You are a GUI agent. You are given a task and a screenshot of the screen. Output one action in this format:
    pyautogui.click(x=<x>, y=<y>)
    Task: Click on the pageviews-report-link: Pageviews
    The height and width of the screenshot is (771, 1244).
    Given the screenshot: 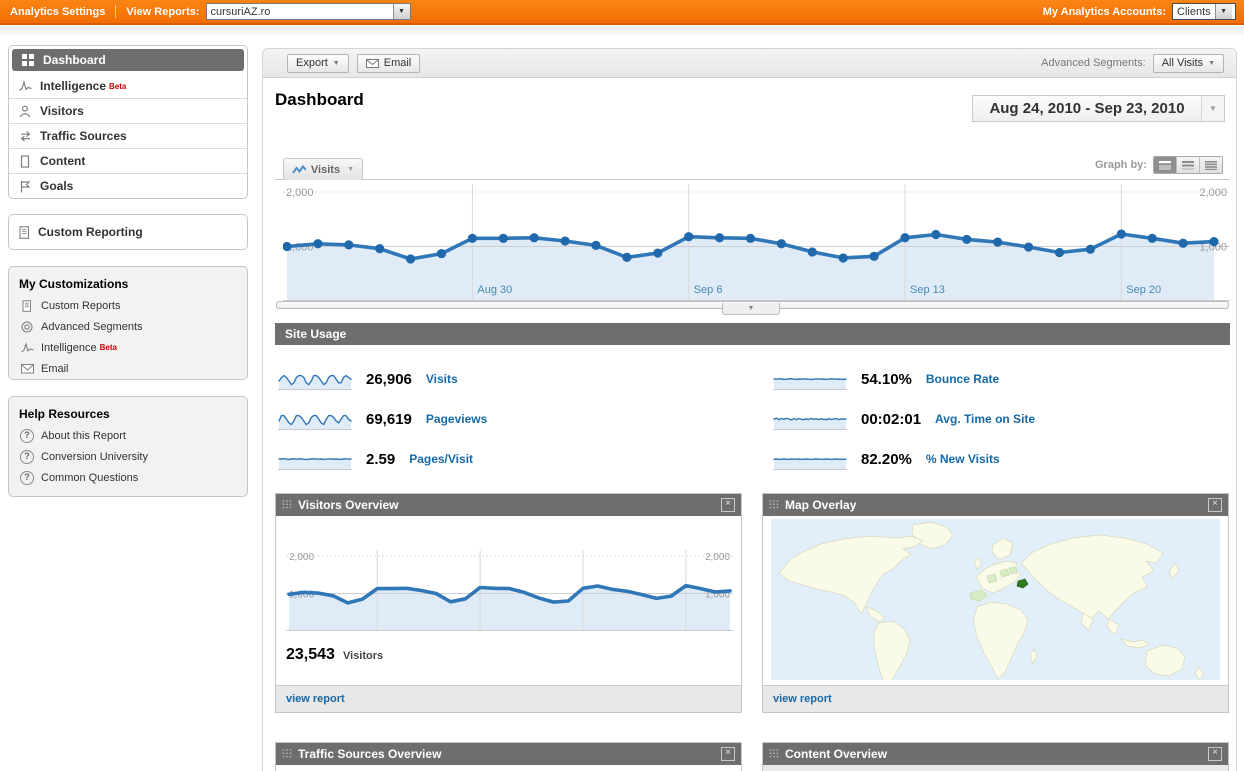 What is the action you would take?
    pyautogui.click(x=456, y=419)
    